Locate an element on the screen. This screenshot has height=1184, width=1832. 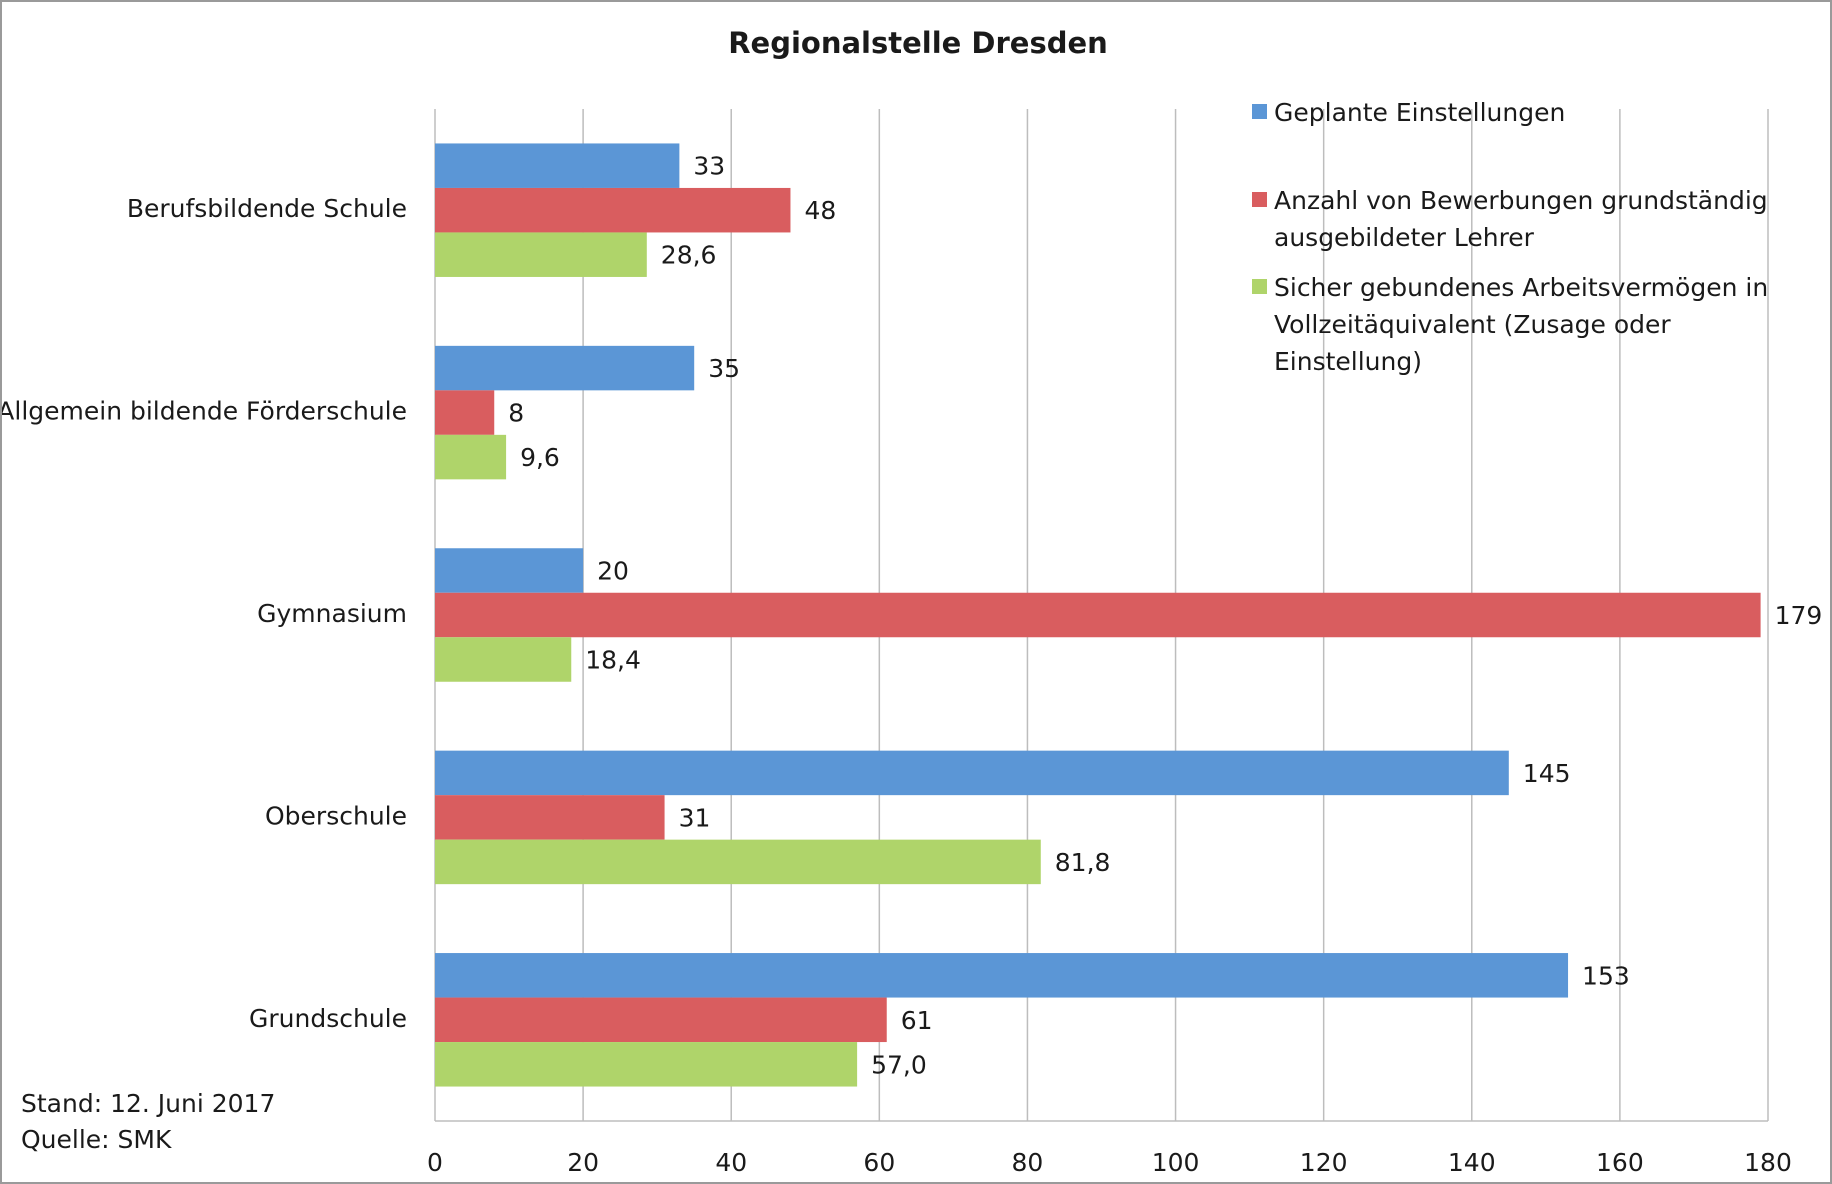
y-tick-label: Oberschule is located at coordinates (336, 815).